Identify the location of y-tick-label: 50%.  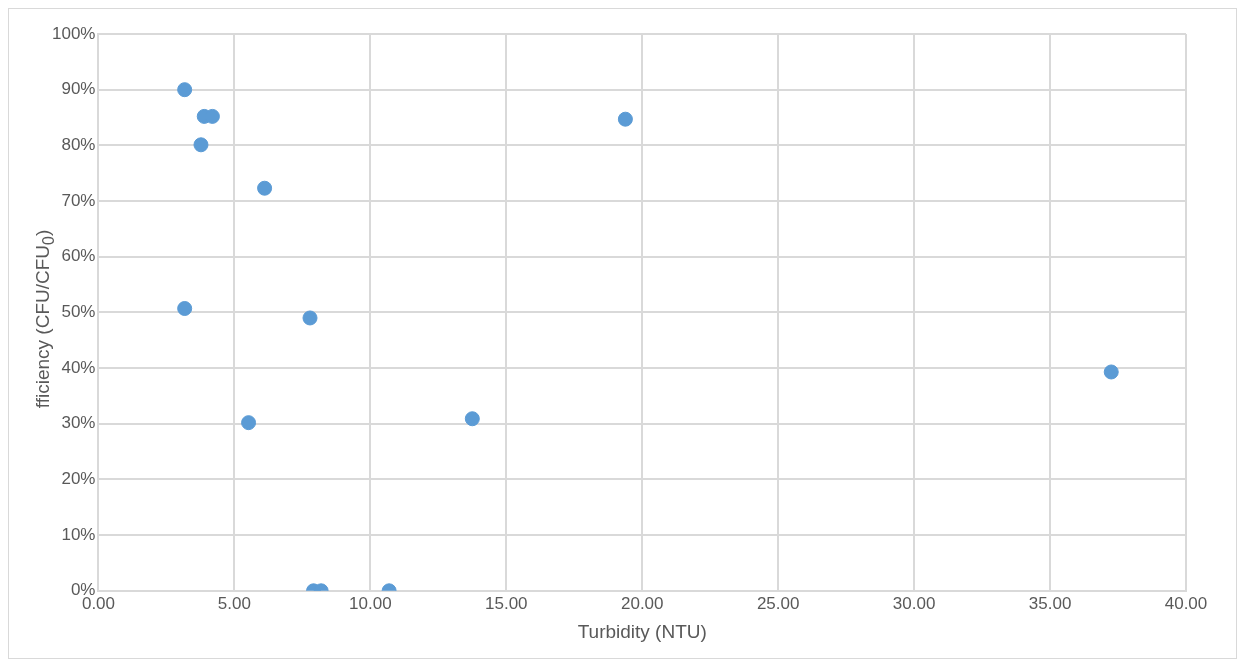
(78, 312).